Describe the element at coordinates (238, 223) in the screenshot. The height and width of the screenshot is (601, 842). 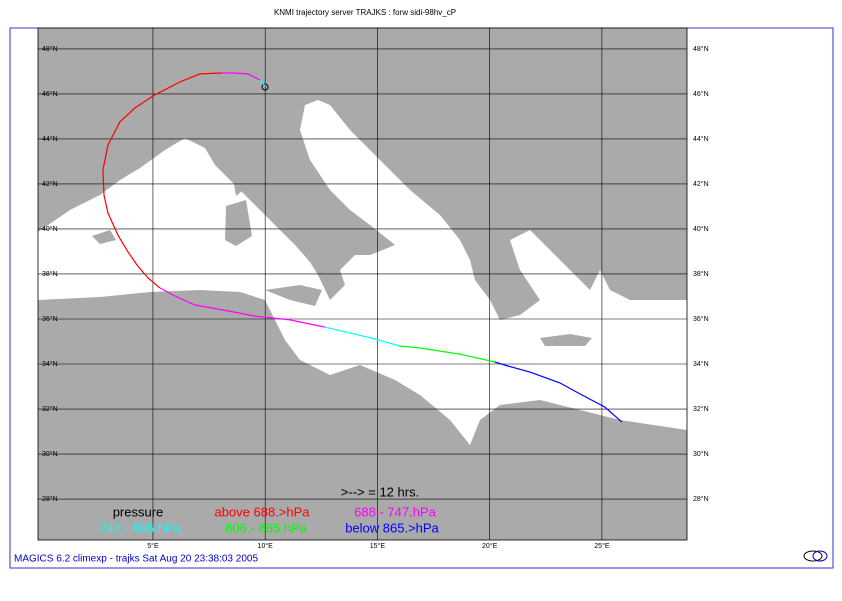
I see `sardinia` at that location.